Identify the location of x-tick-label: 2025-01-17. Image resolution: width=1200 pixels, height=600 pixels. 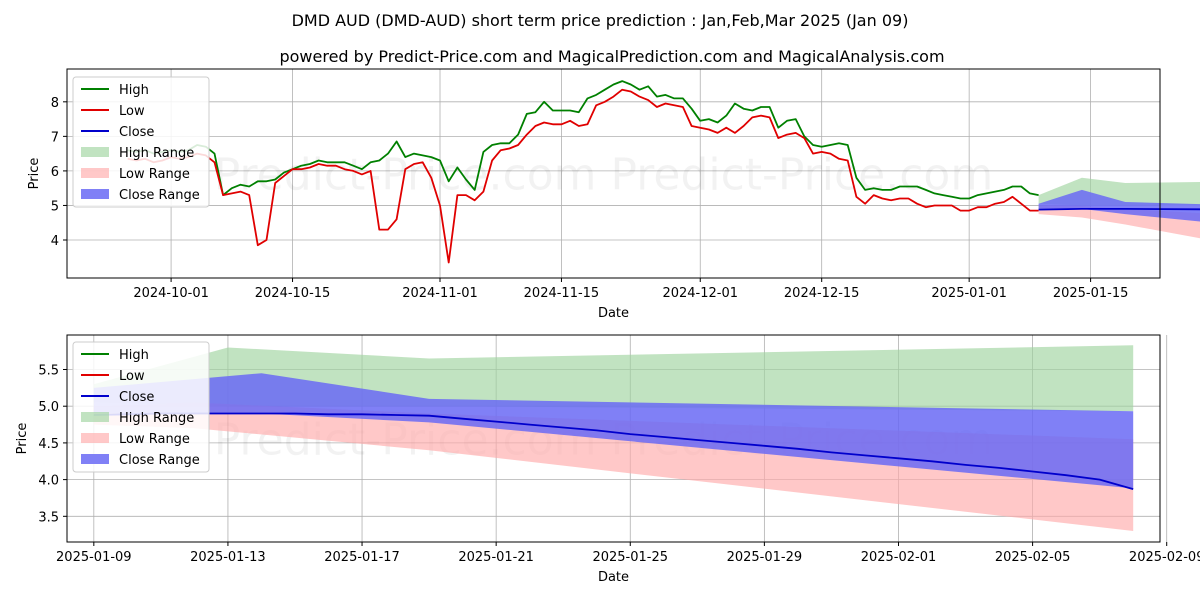
(362, 557).